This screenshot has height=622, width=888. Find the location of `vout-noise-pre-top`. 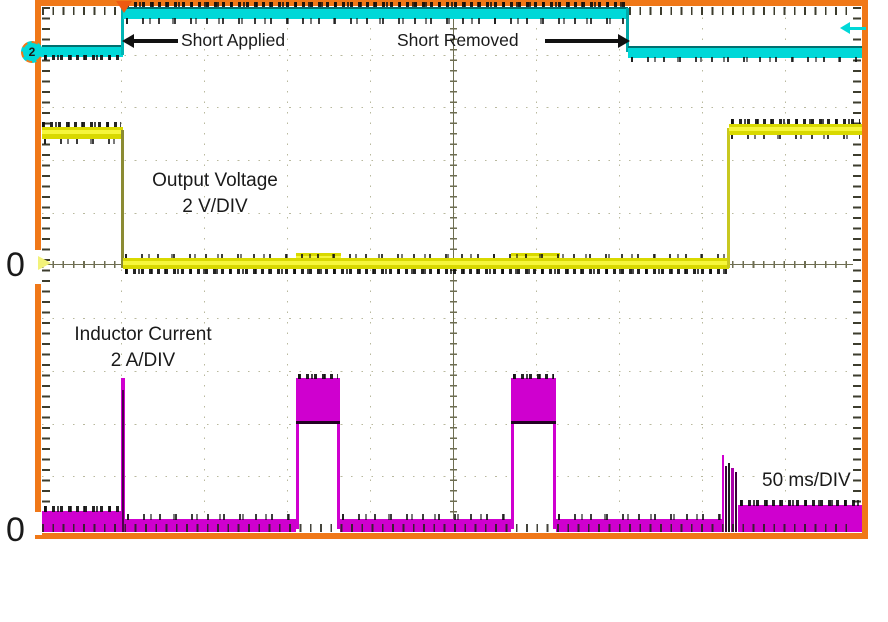

vout-noise-pre-top is located at coordinates (81, 124).